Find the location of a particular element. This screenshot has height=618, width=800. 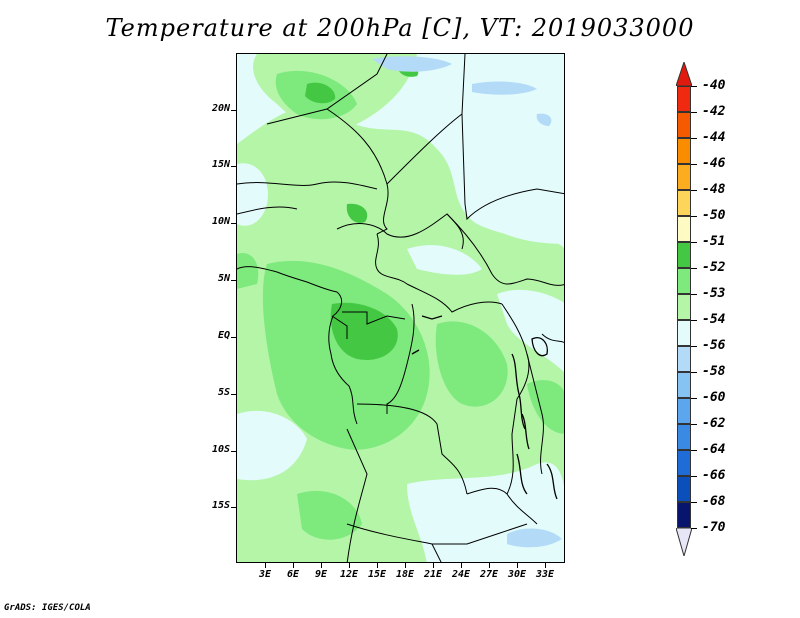

colorbar-label: -66 is located at coordinates (714, 475).